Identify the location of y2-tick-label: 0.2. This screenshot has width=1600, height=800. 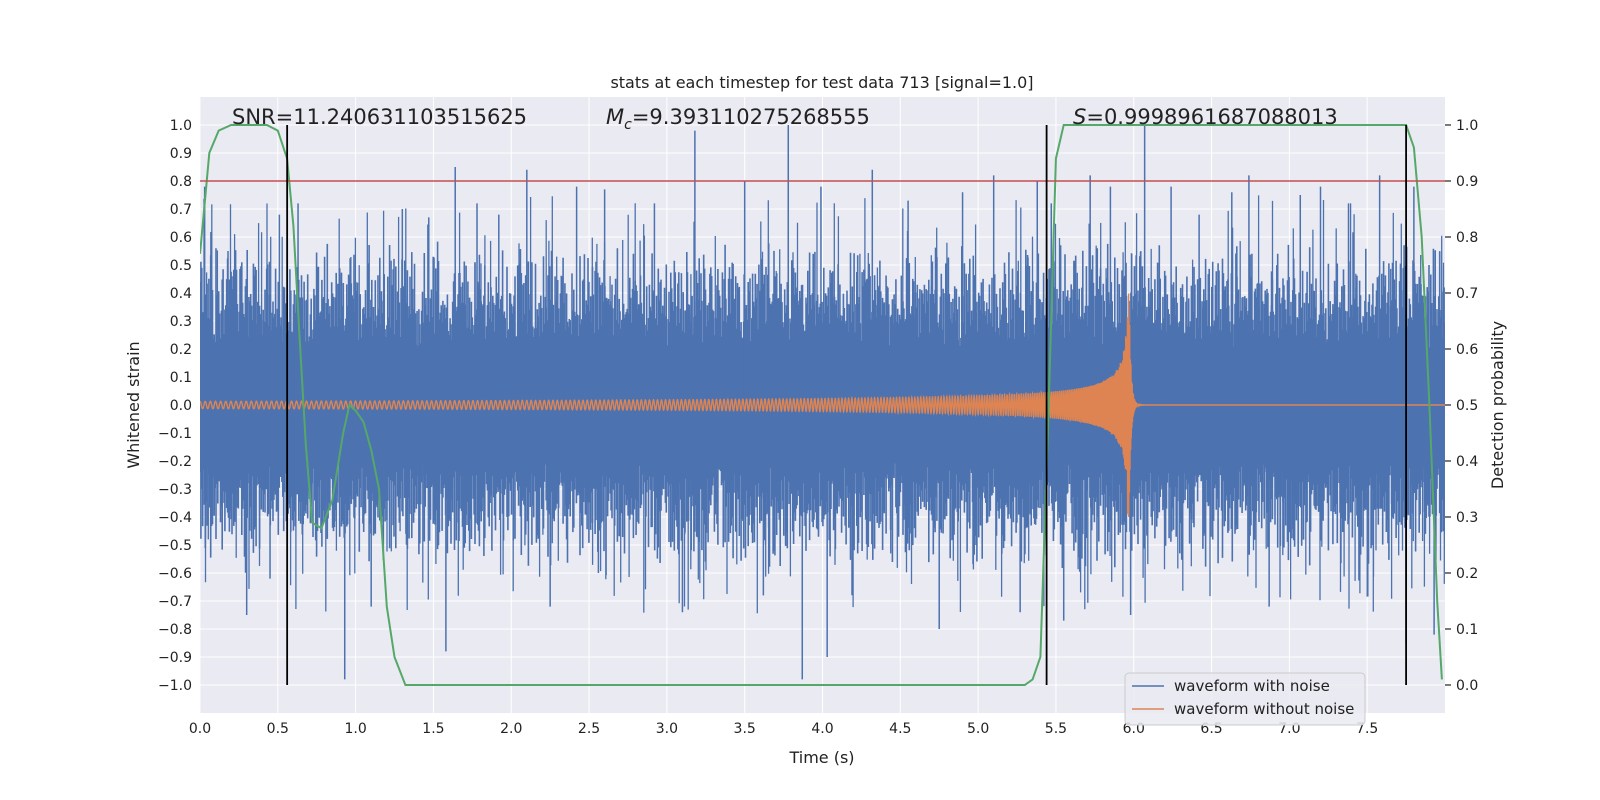
(1467, 574).